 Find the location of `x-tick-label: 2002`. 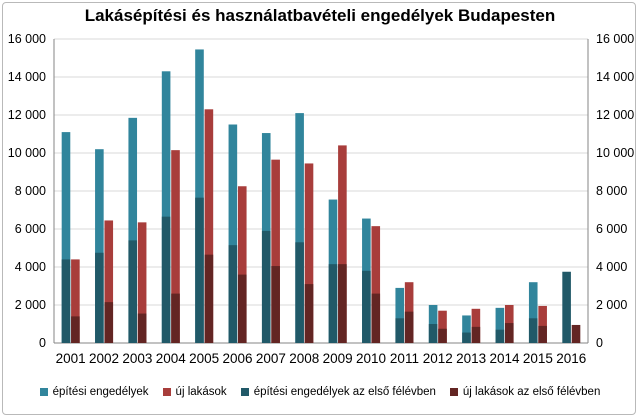

x-tick-label: 2002 is located at coordinates (104, 358).